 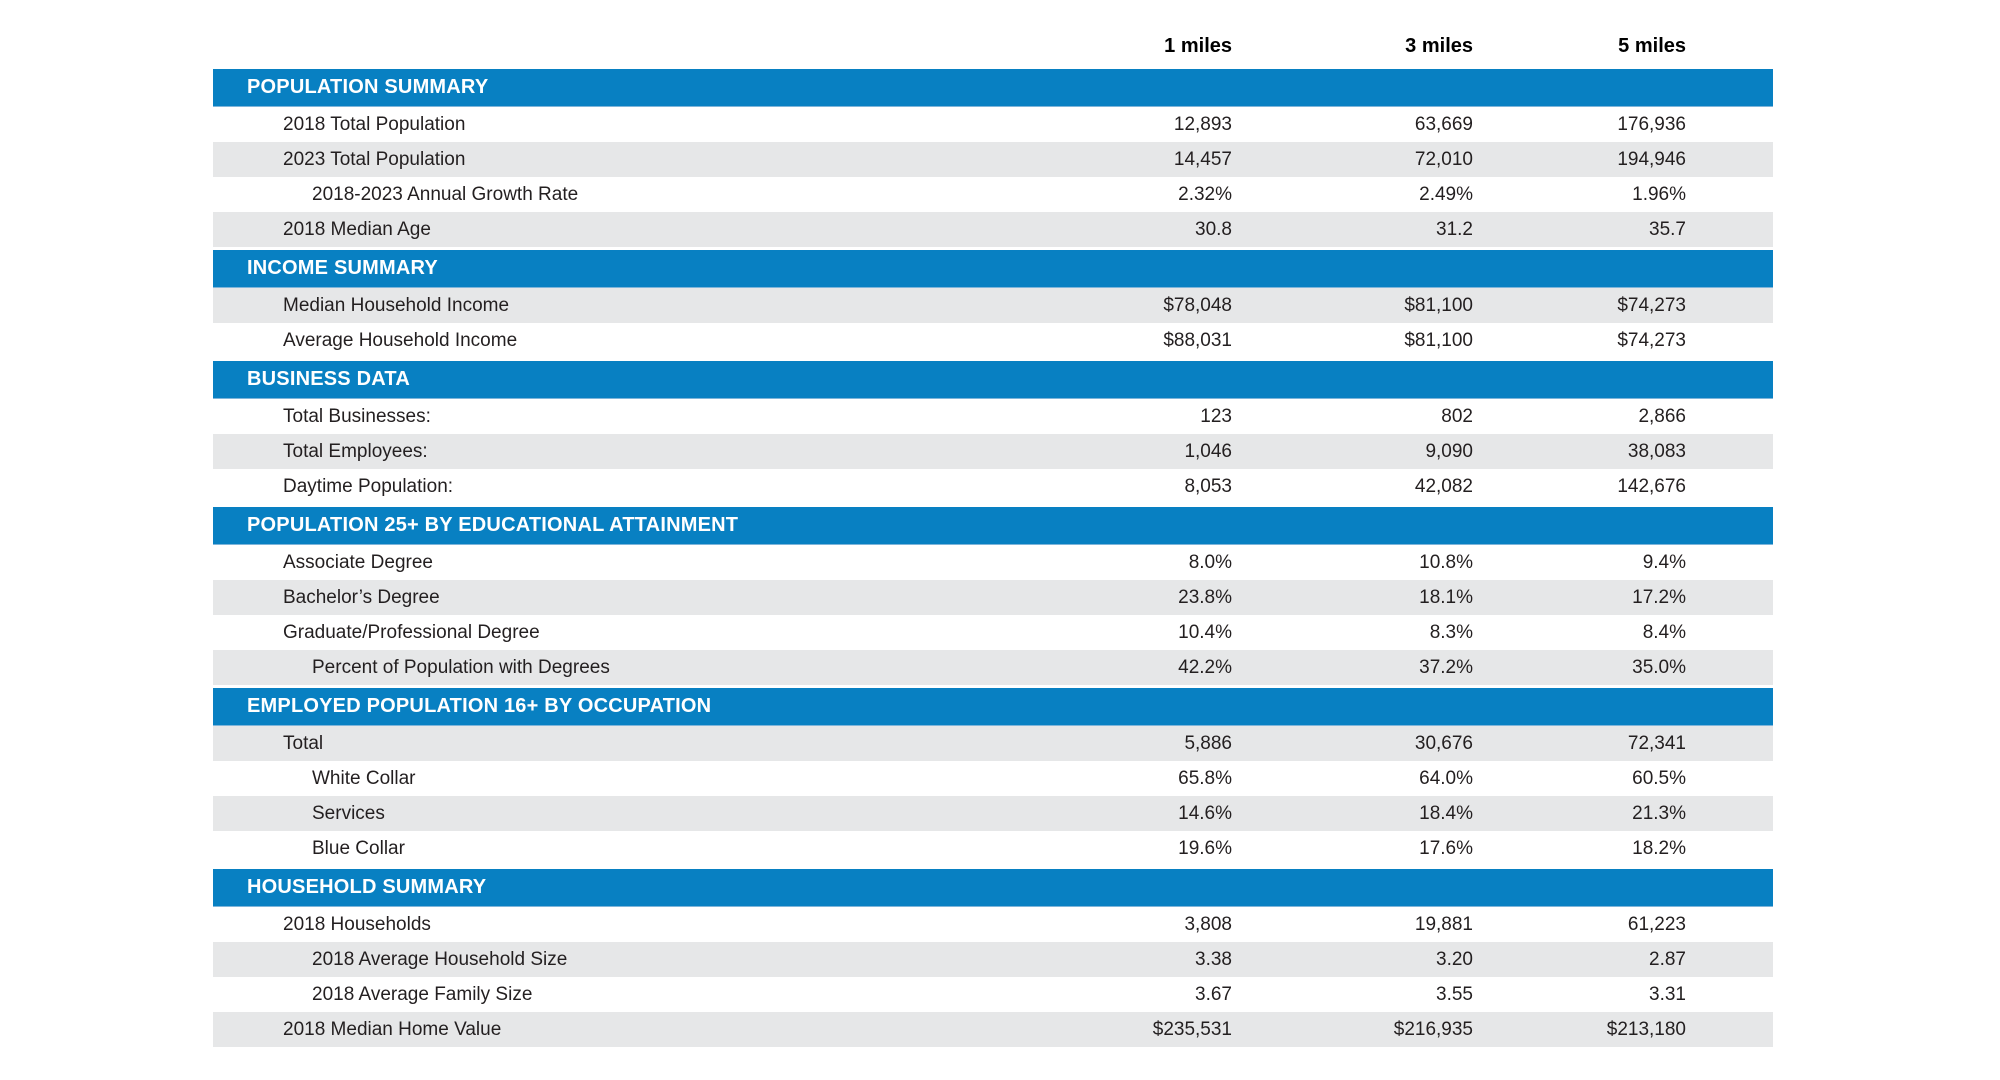 I want to click on section-header: INCOME SUMMARY, so click(x=993, y=269).